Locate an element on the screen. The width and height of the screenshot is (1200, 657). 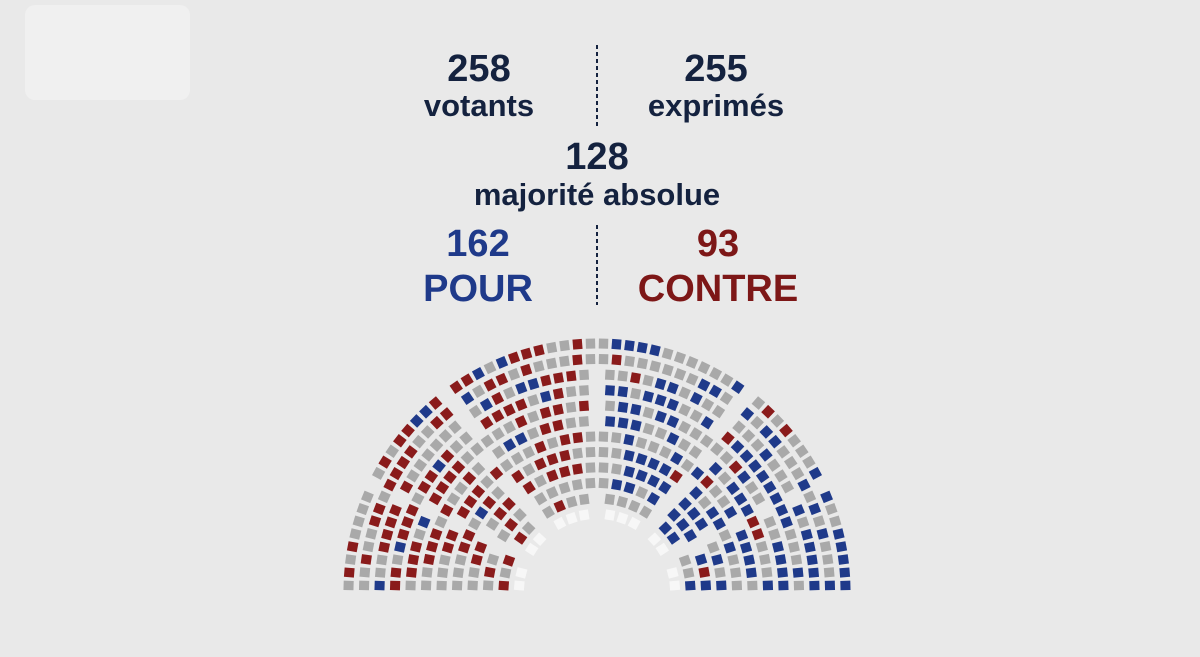
votants-label: votants is located at coordinates (479, 105).